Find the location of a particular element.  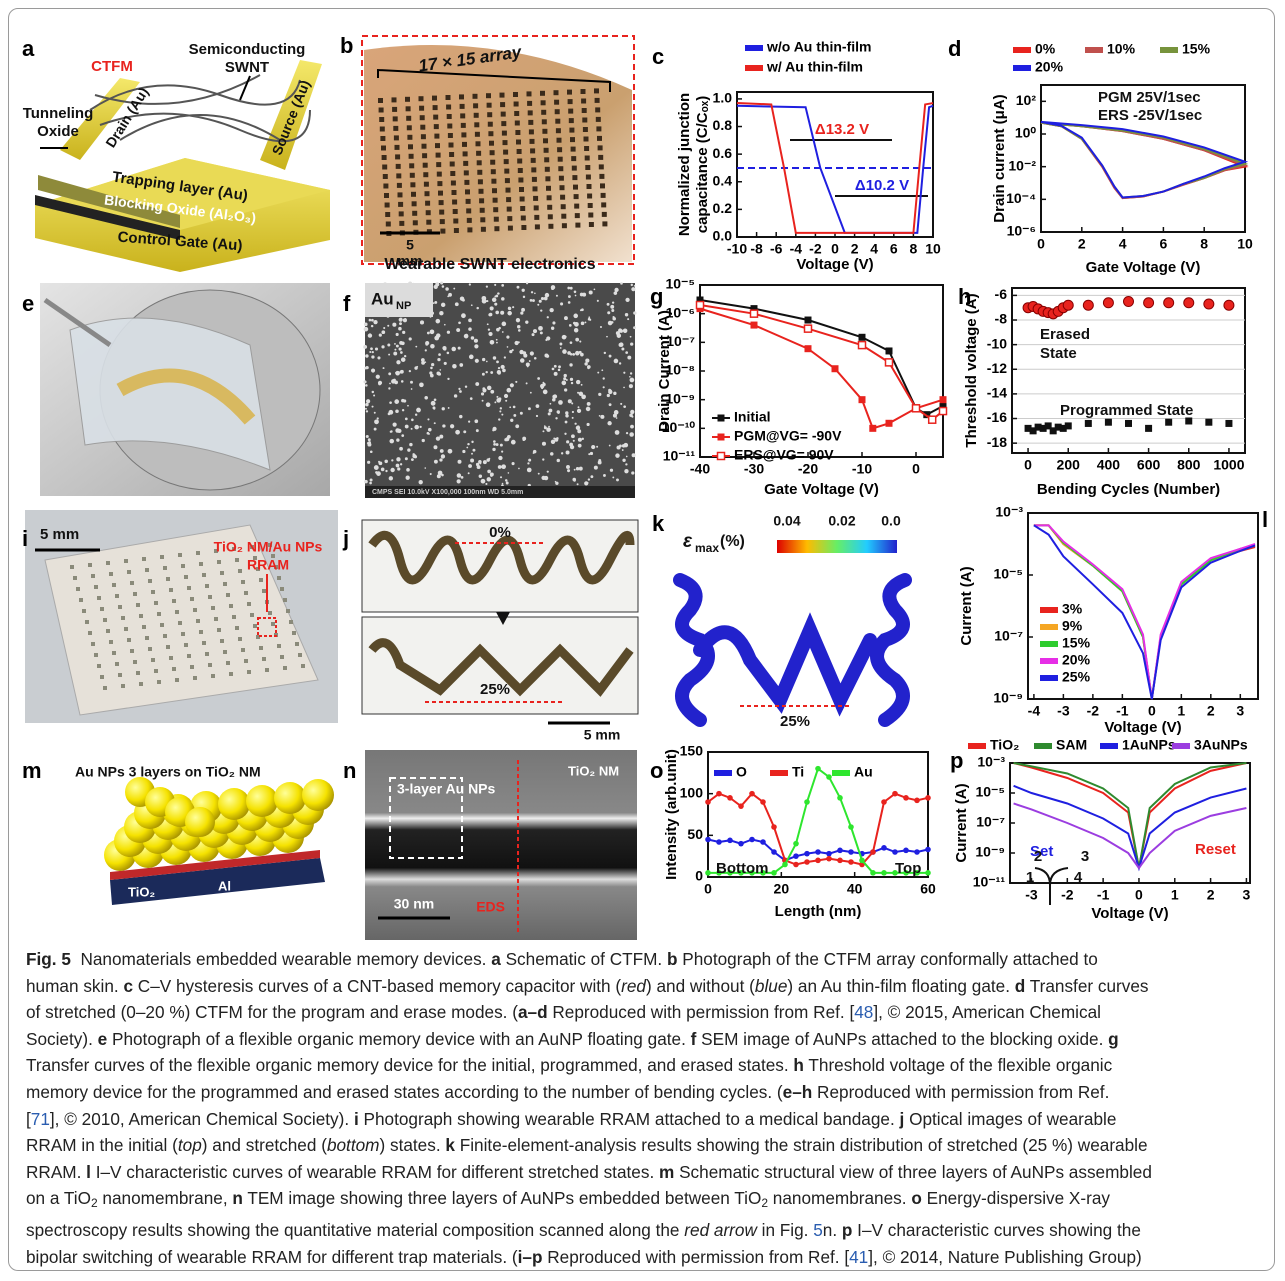

panel-text: 5 is located at coordinates (410, 245).